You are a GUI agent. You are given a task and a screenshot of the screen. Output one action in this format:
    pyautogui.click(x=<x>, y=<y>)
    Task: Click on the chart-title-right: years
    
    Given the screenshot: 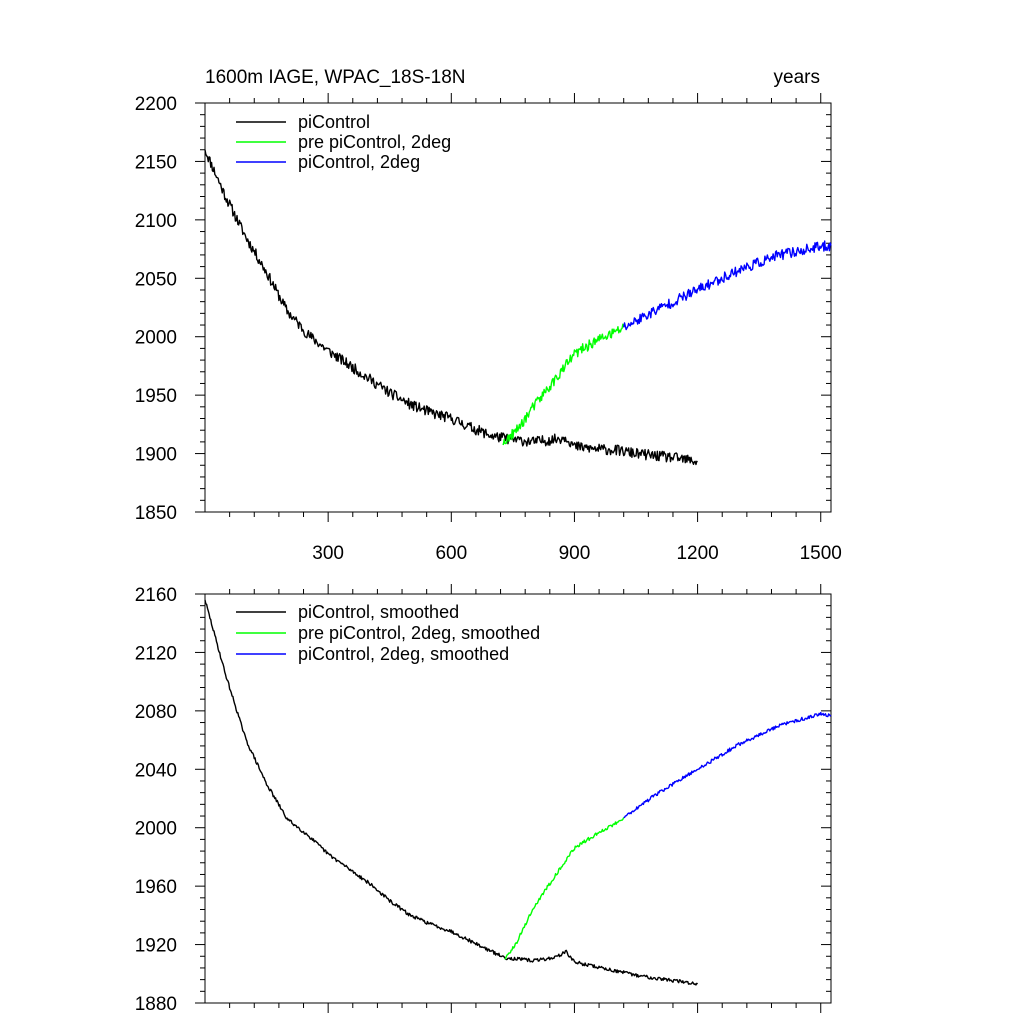 What is the action you would take?
    pyautogui.click(x=797, y=77)
    